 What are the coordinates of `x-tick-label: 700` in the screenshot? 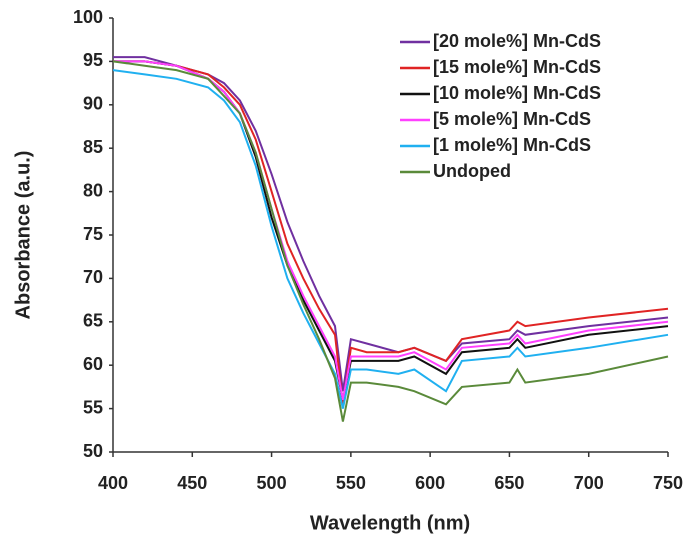 It's located at (589, 483).